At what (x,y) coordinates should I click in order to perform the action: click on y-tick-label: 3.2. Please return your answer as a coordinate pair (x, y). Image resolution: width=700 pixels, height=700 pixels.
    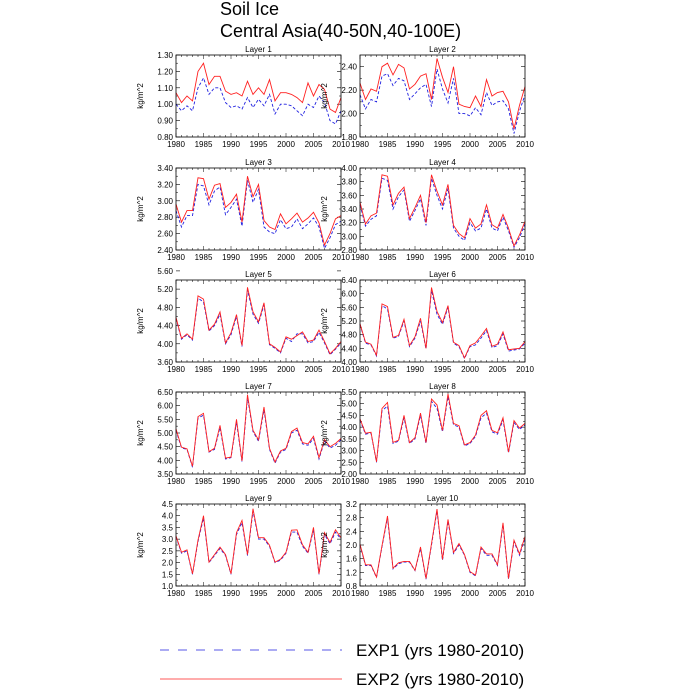
    Looking at the image, I should click on (352, 504).